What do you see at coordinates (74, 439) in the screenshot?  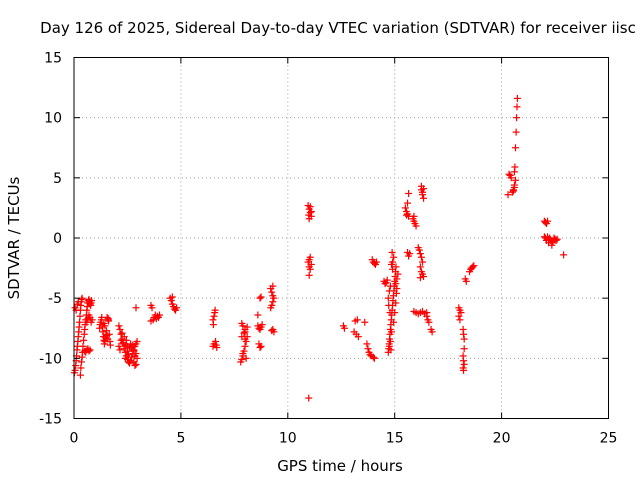 I see `x-tick-label: 0` at bounding box center [74, 439].